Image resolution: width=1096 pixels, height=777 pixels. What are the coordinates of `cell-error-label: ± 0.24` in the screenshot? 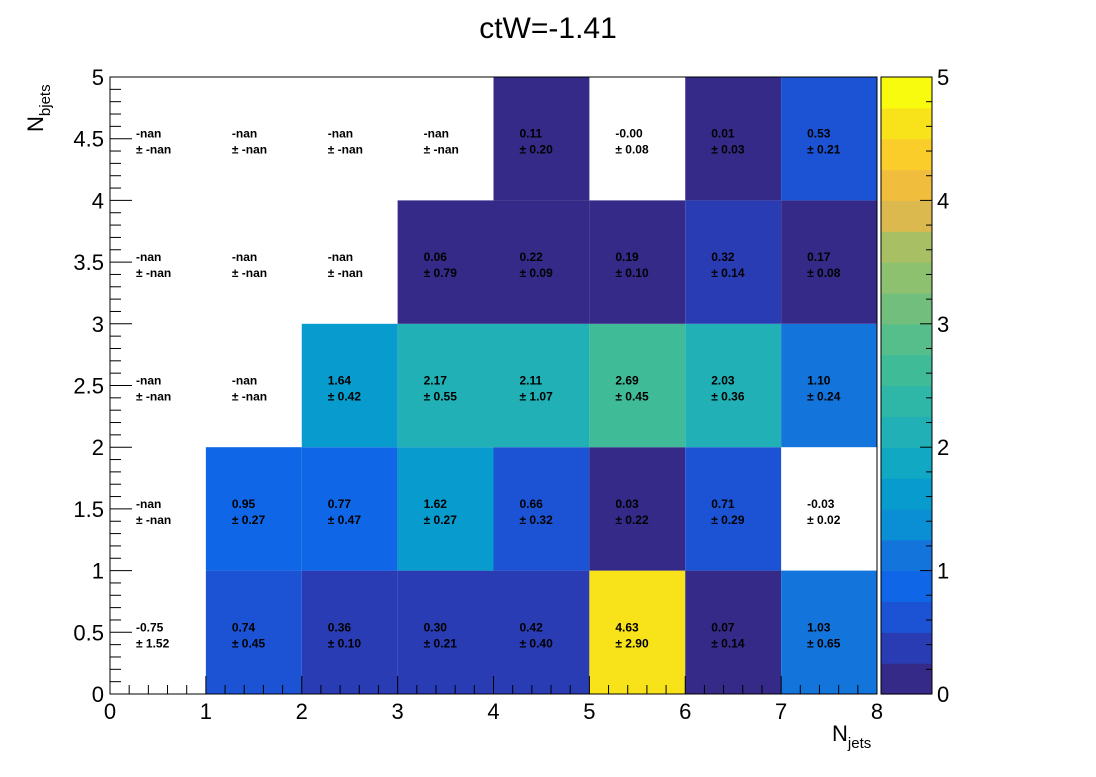 It's located at (824, 397).